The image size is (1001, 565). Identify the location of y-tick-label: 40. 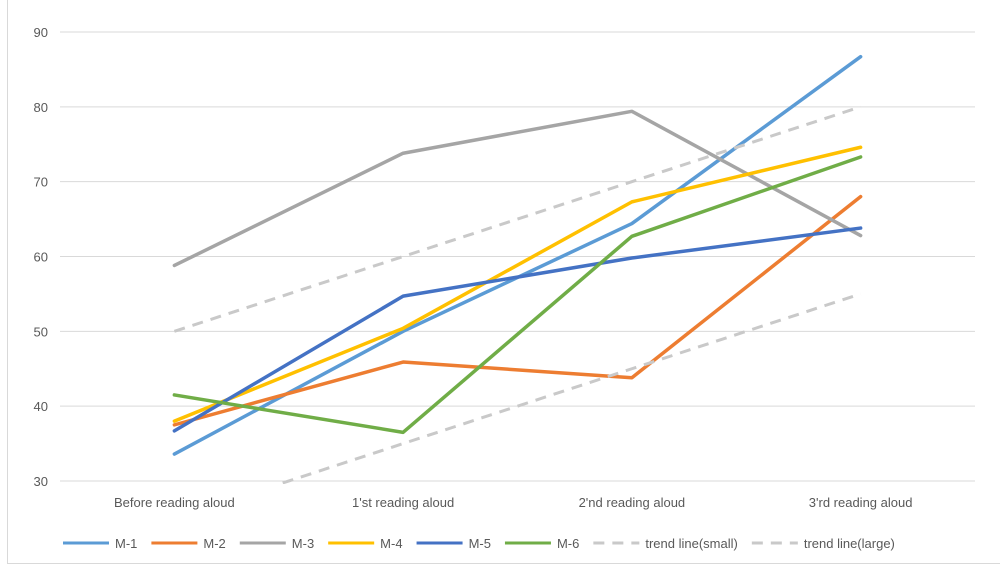
(41, 406).